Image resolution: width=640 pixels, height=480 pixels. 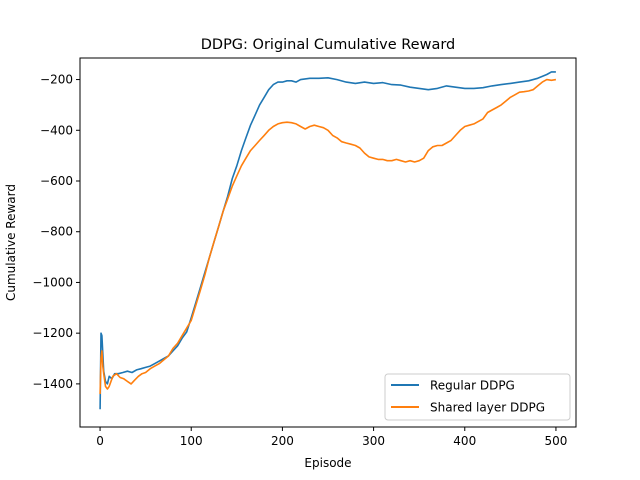 What do you see at coordinates (373, 441) in the screenshot?
I see `x-tick-label: 300` at bounding box center [373, 441].